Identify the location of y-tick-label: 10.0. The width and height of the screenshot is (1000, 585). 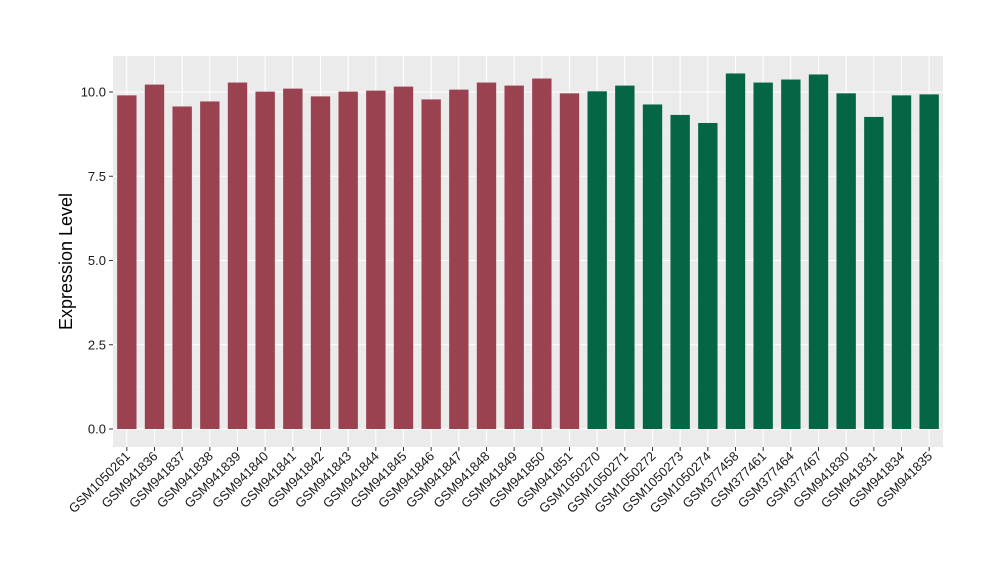
(93, 92).